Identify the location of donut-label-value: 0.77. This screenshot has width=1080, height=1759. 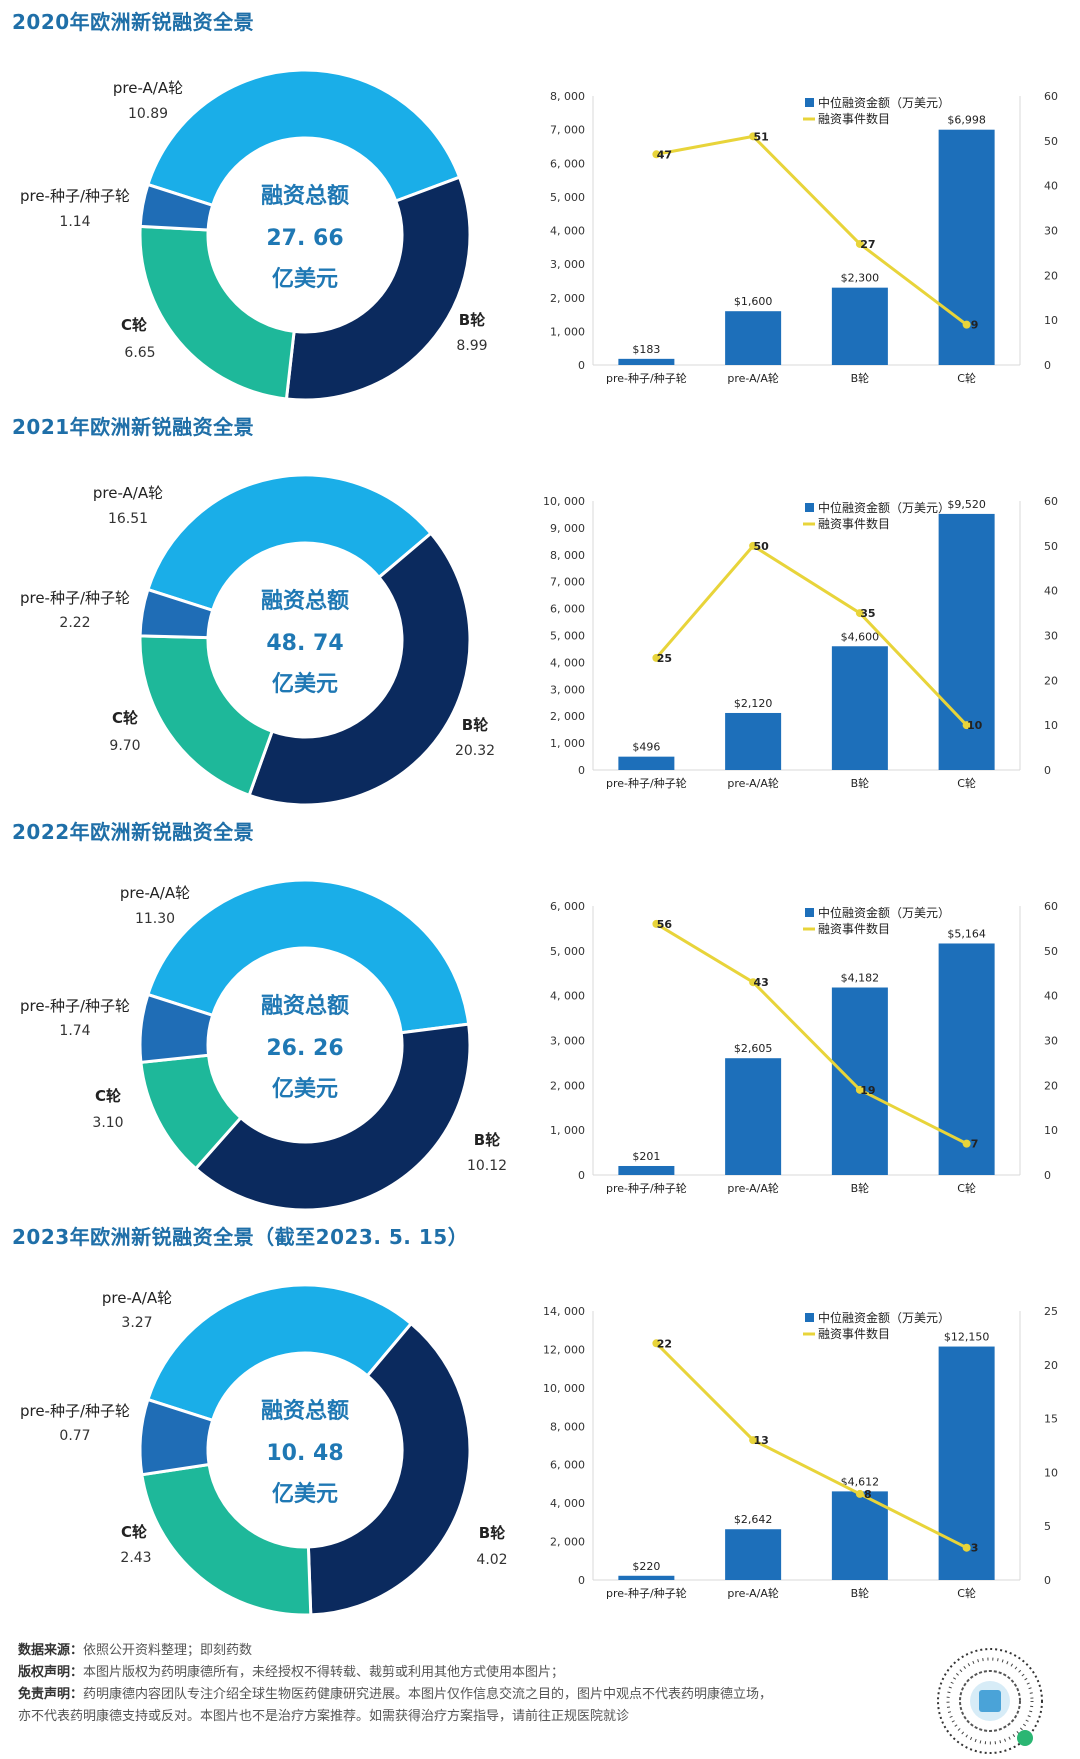
(74, 1436).